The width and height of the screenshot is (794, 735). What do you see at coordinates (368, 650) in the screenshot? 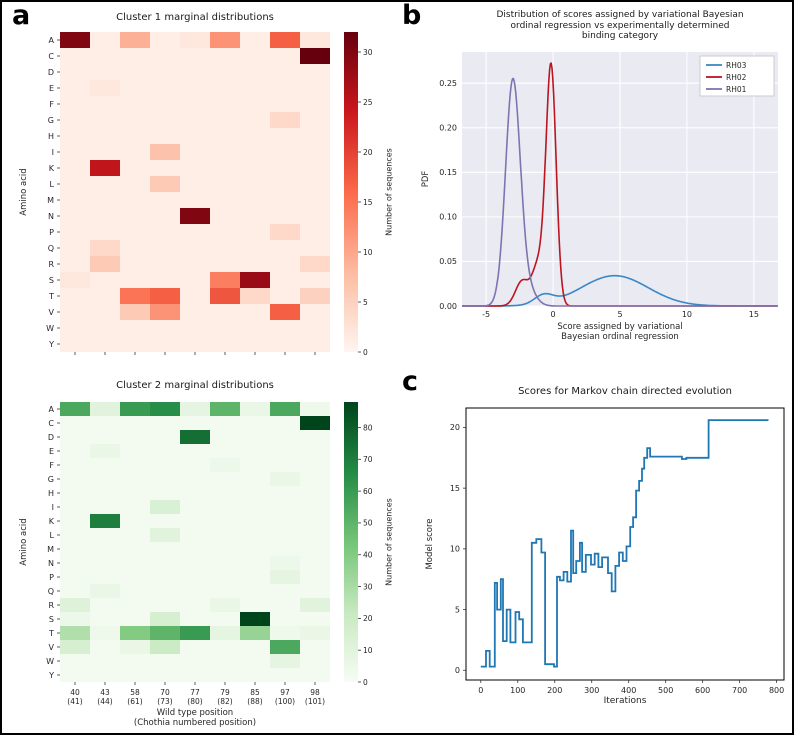
I see `colorbar-tick-label: 10` at bounding box center [368, 650].